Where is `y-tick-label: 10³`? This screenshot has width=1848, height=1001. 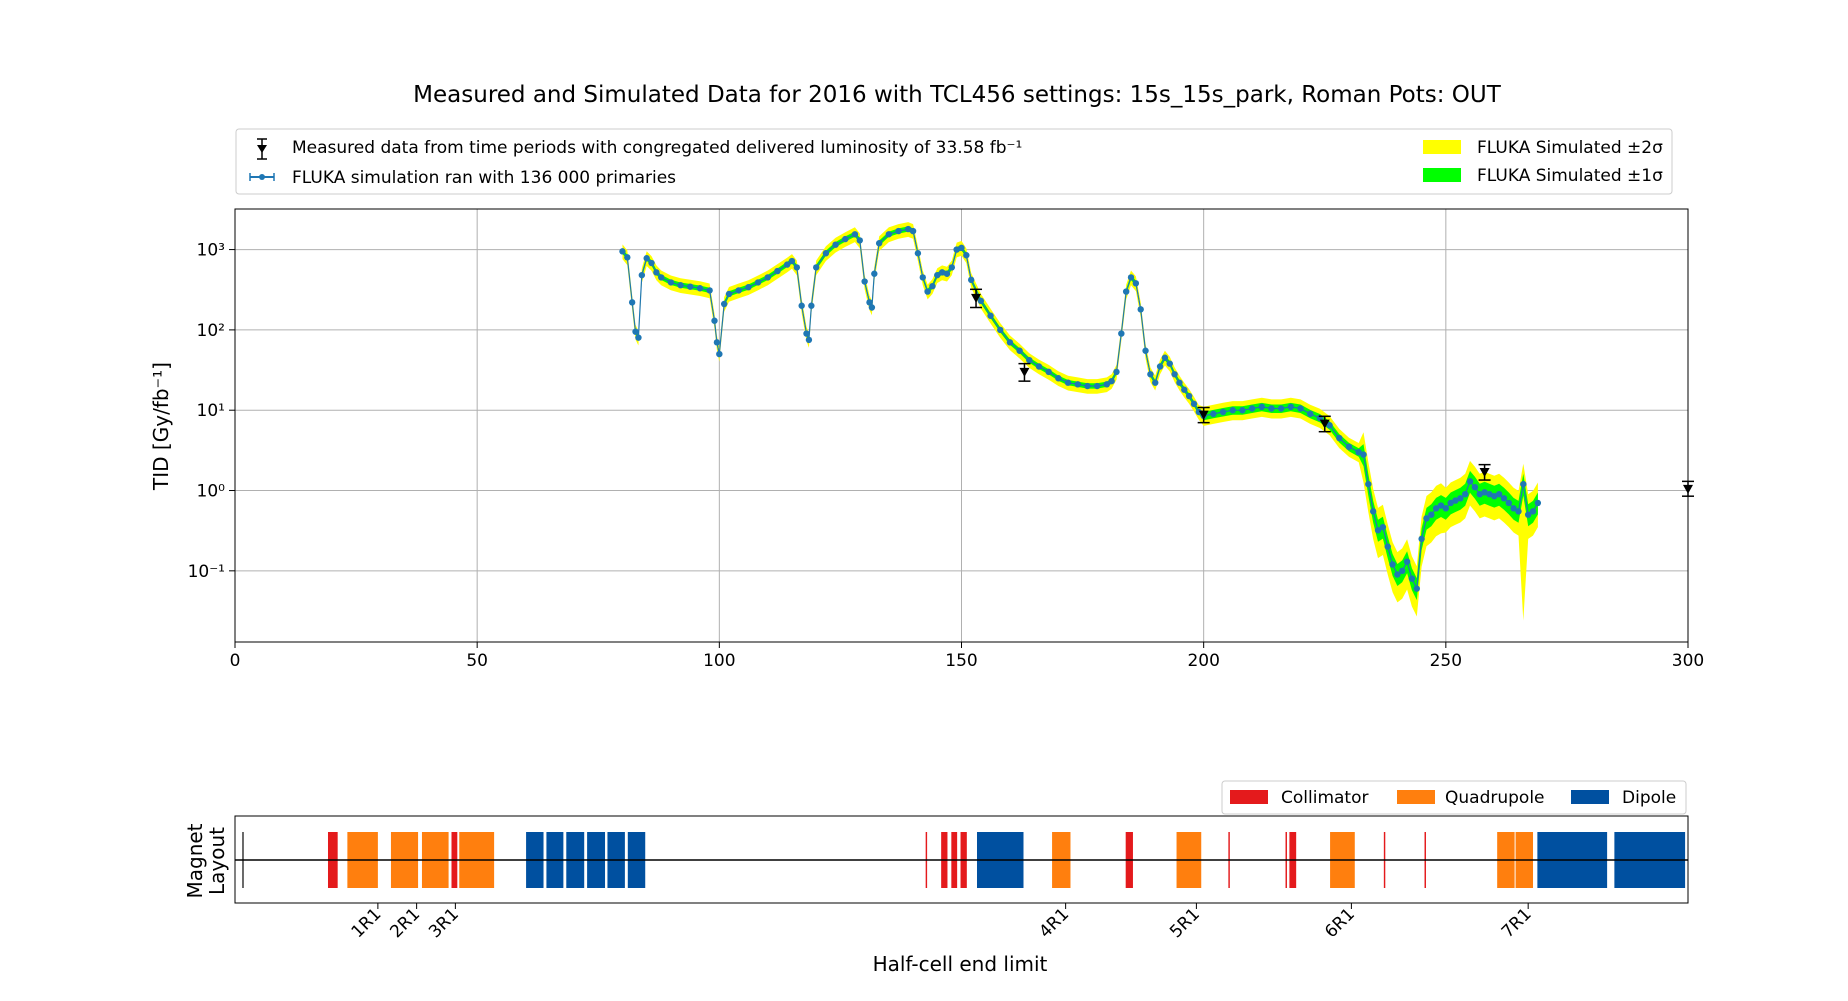 y-tick-label: 10³ is located at coordinates (211, 251).